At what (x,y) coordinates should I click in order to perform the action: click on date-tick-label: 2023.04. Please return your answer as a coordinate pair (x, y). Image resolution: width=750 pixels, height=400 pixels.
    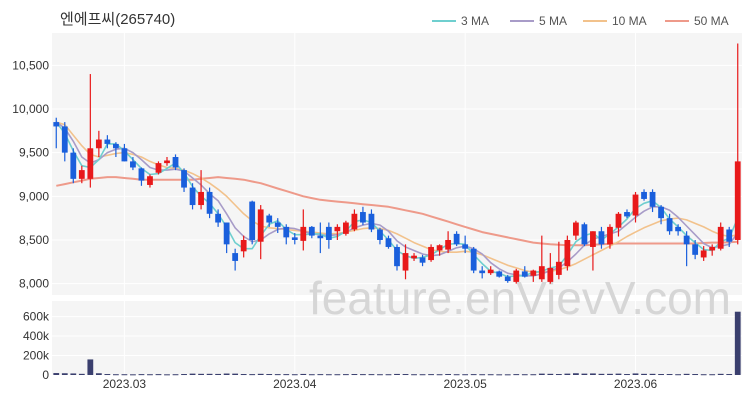
    Looking at the image, I should click on (295, 384).